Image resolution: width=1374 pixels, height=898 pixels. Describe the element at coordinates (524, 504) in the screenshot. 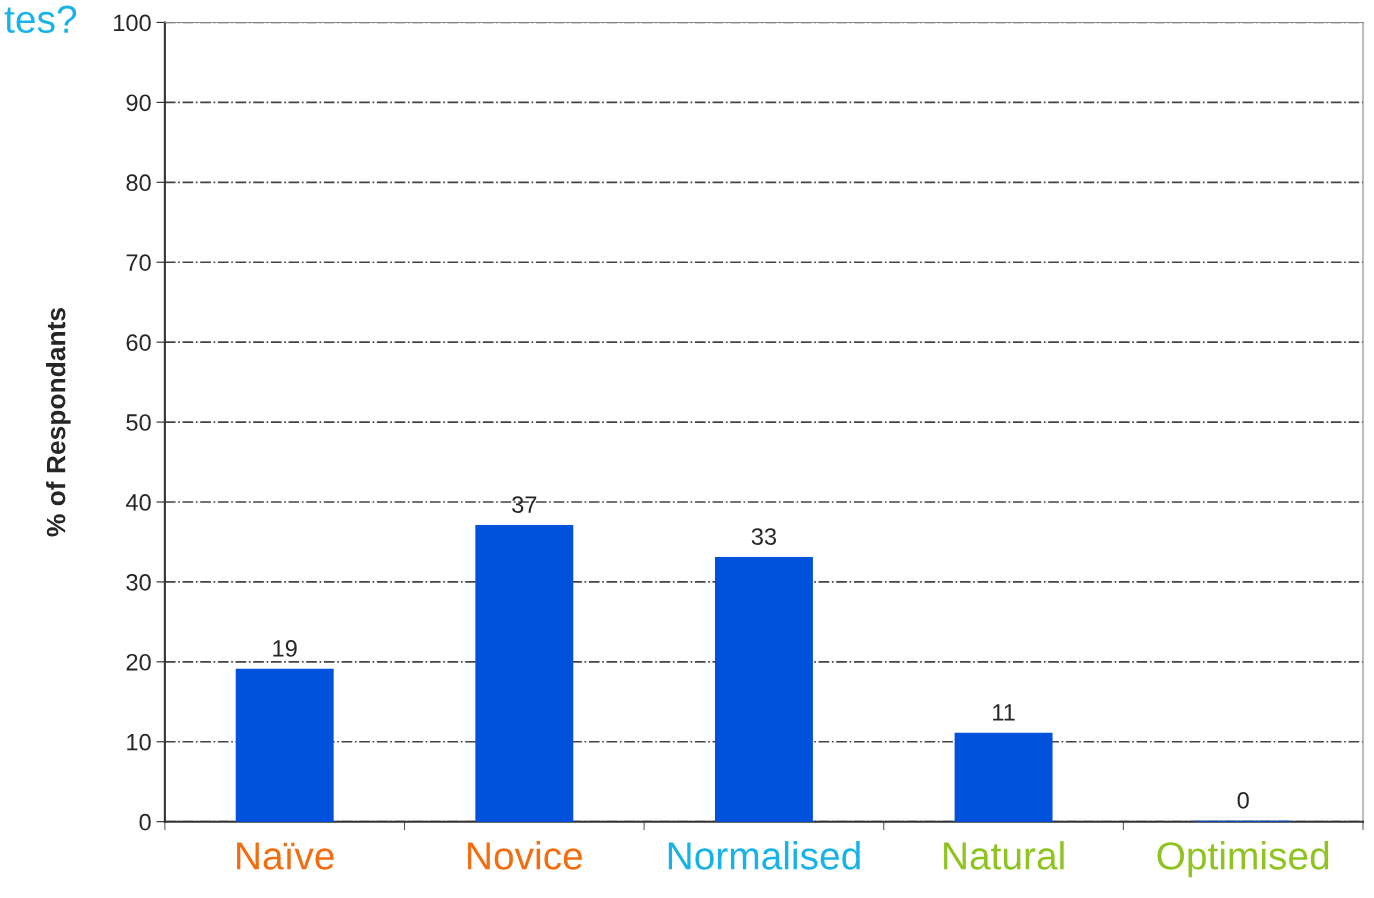

I see `data-label: 37` at that location.